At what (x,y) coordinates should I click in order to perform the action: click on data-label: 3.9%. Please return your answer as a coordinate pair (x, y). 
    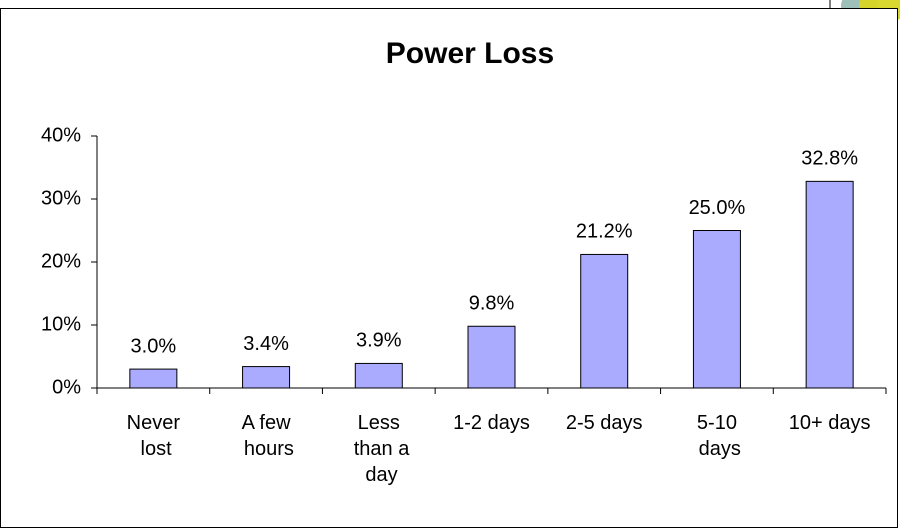
    Looking at the image, I should click on (379, 341).